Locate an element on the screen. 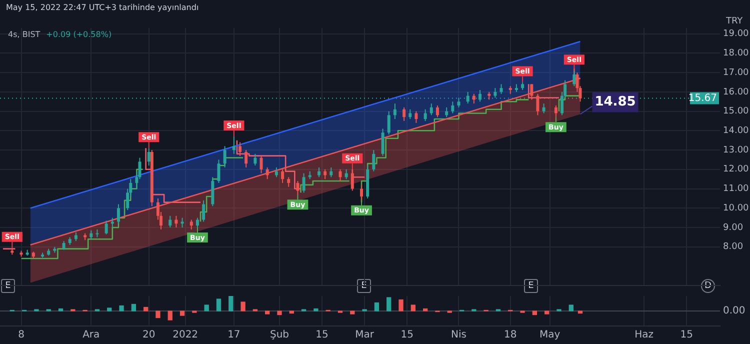  y-tick-label: 9.00 is located at coordinates (733, 227).